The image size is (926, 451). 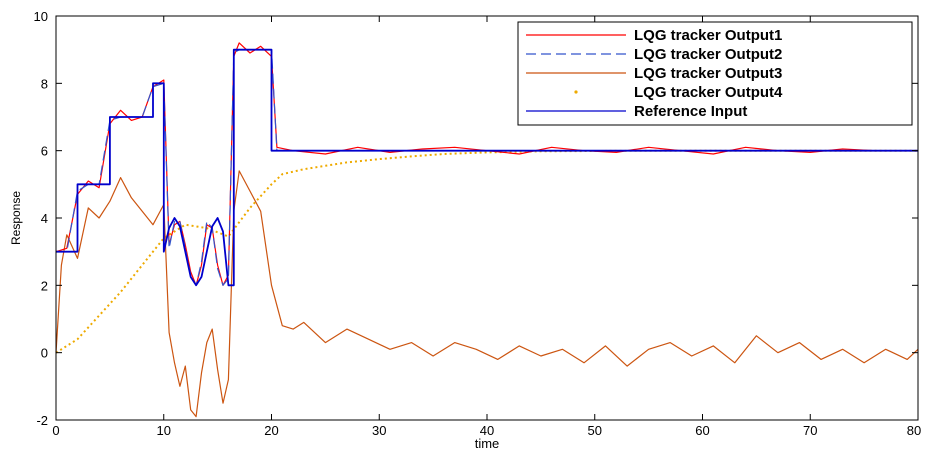 What do you see at coordinates (16, 218) in the screenshot?
I see `y-axis-label: Response` at bounding box center [16, 218].